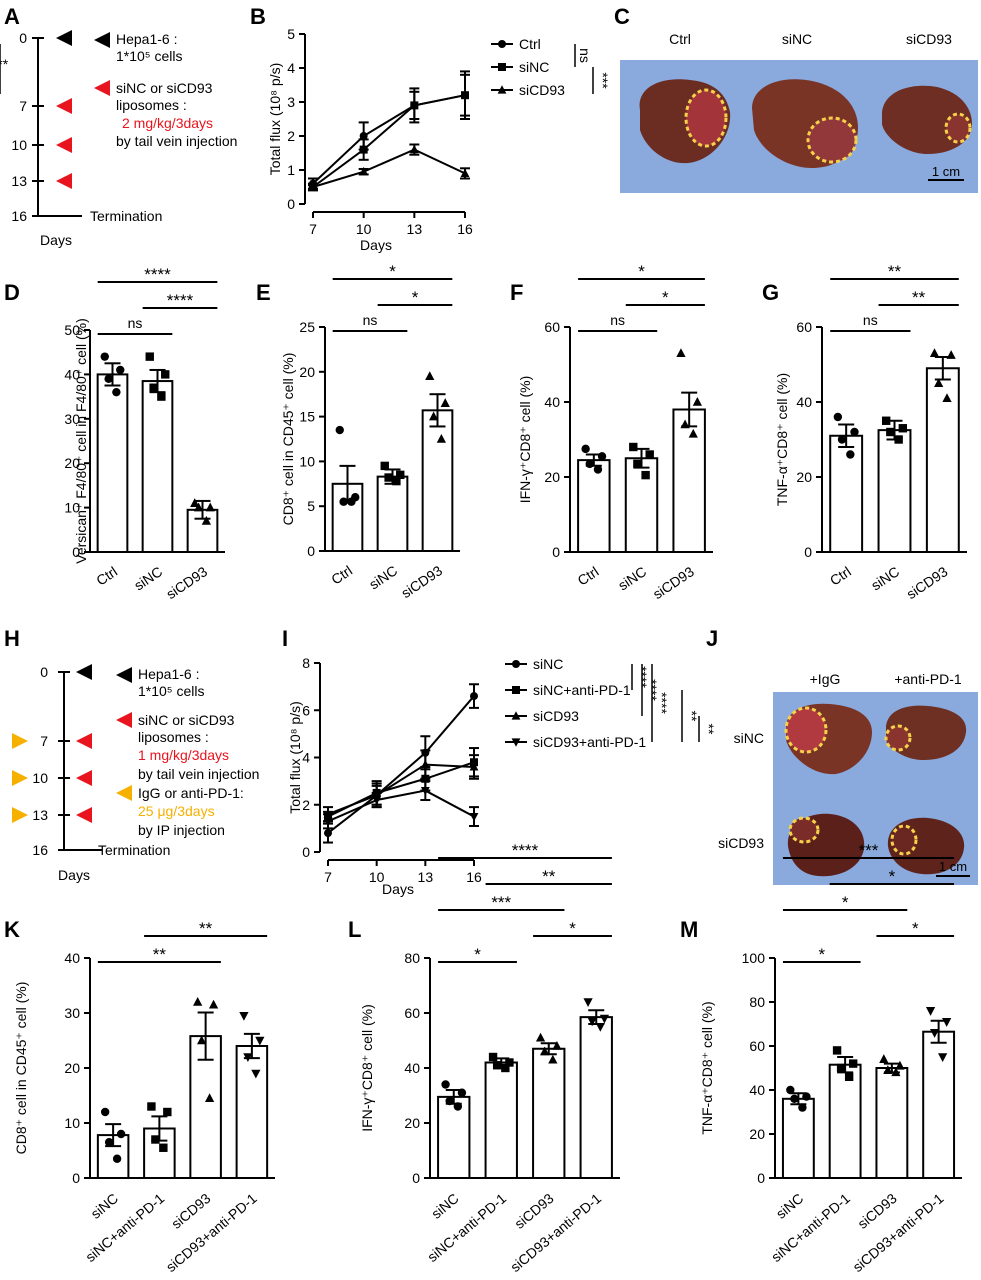 Image resolution: width=981 pixels, height=1280 pixels. Describe the element at coordinates (291, 34) in the screenshot. I see `y-tick-label: 5` at that location.